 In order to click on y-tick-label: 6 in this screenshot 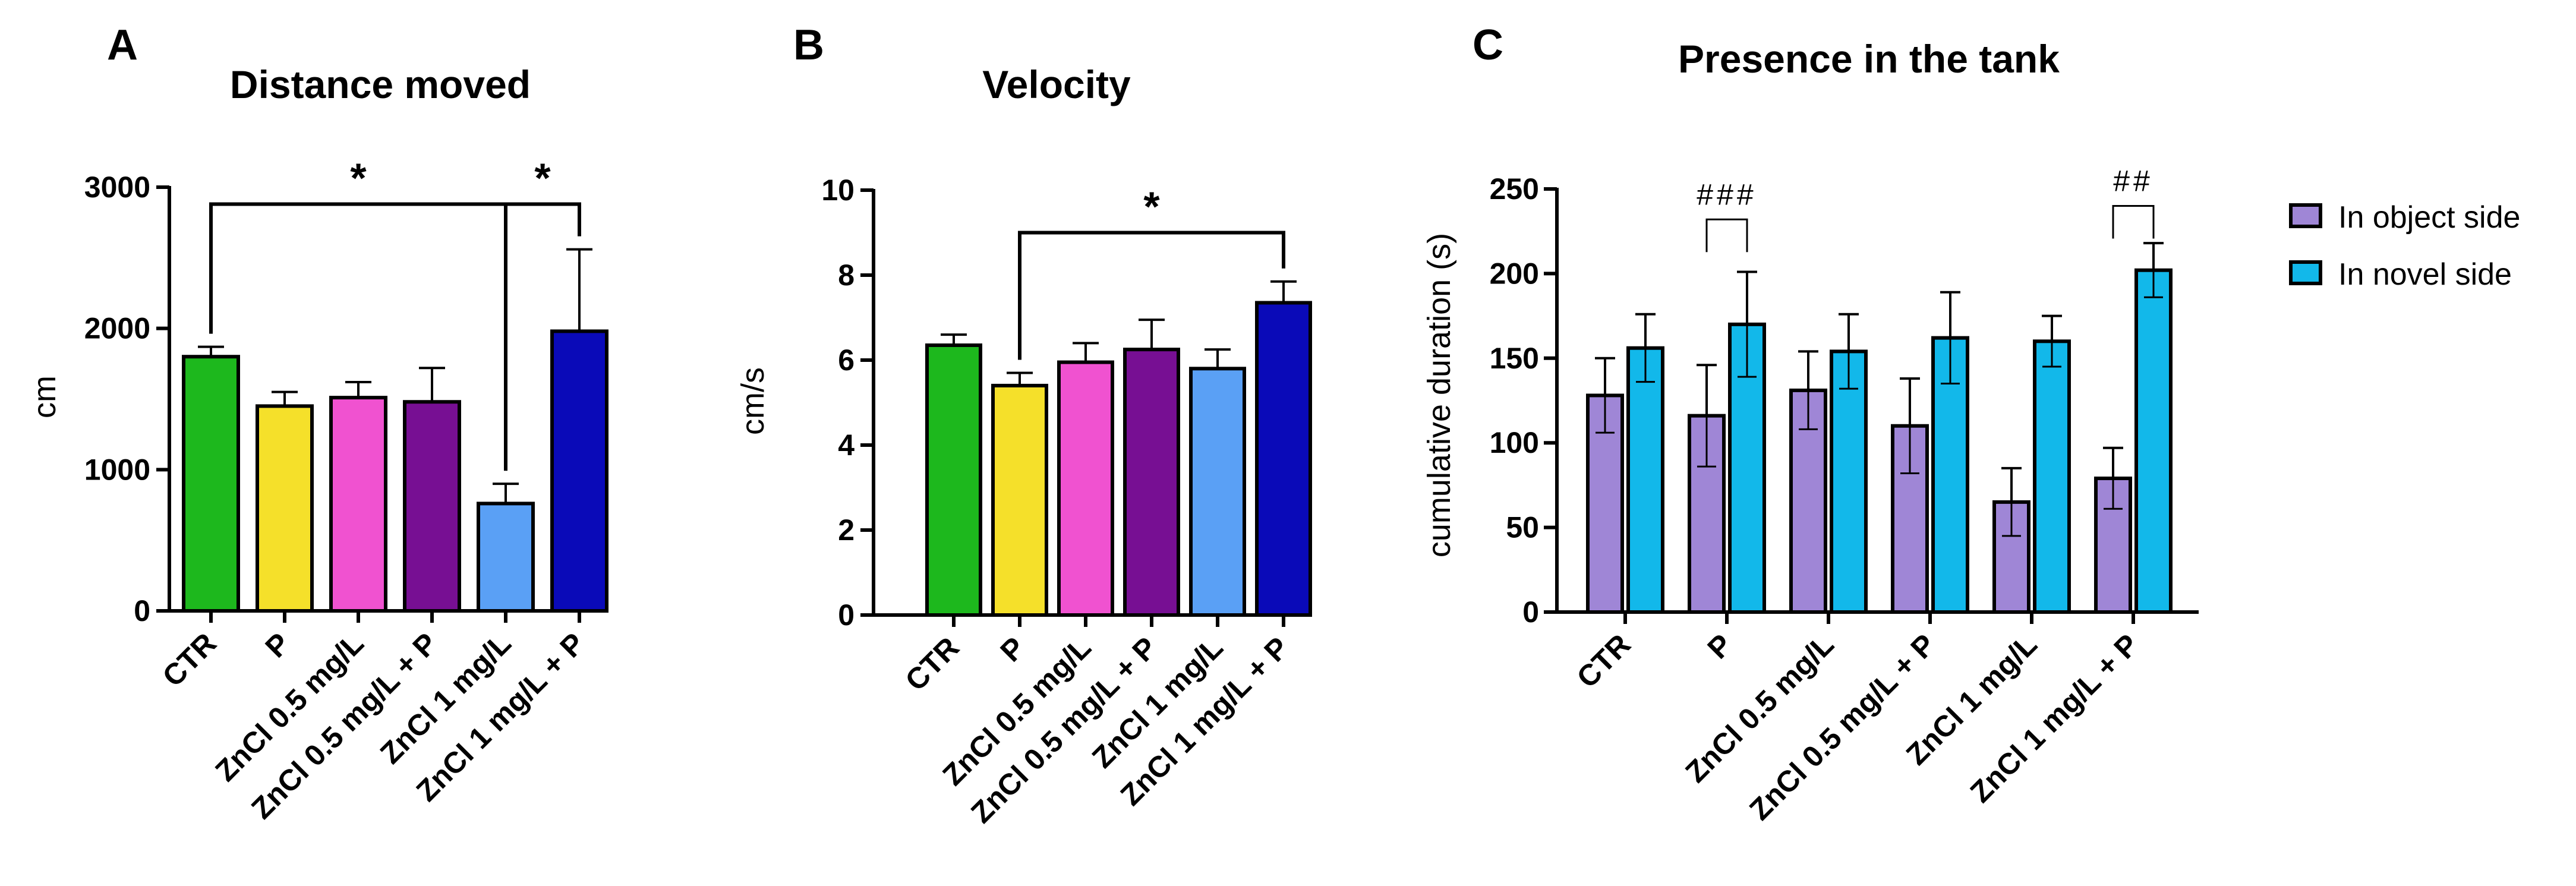, I will do `click(846, 360)`.